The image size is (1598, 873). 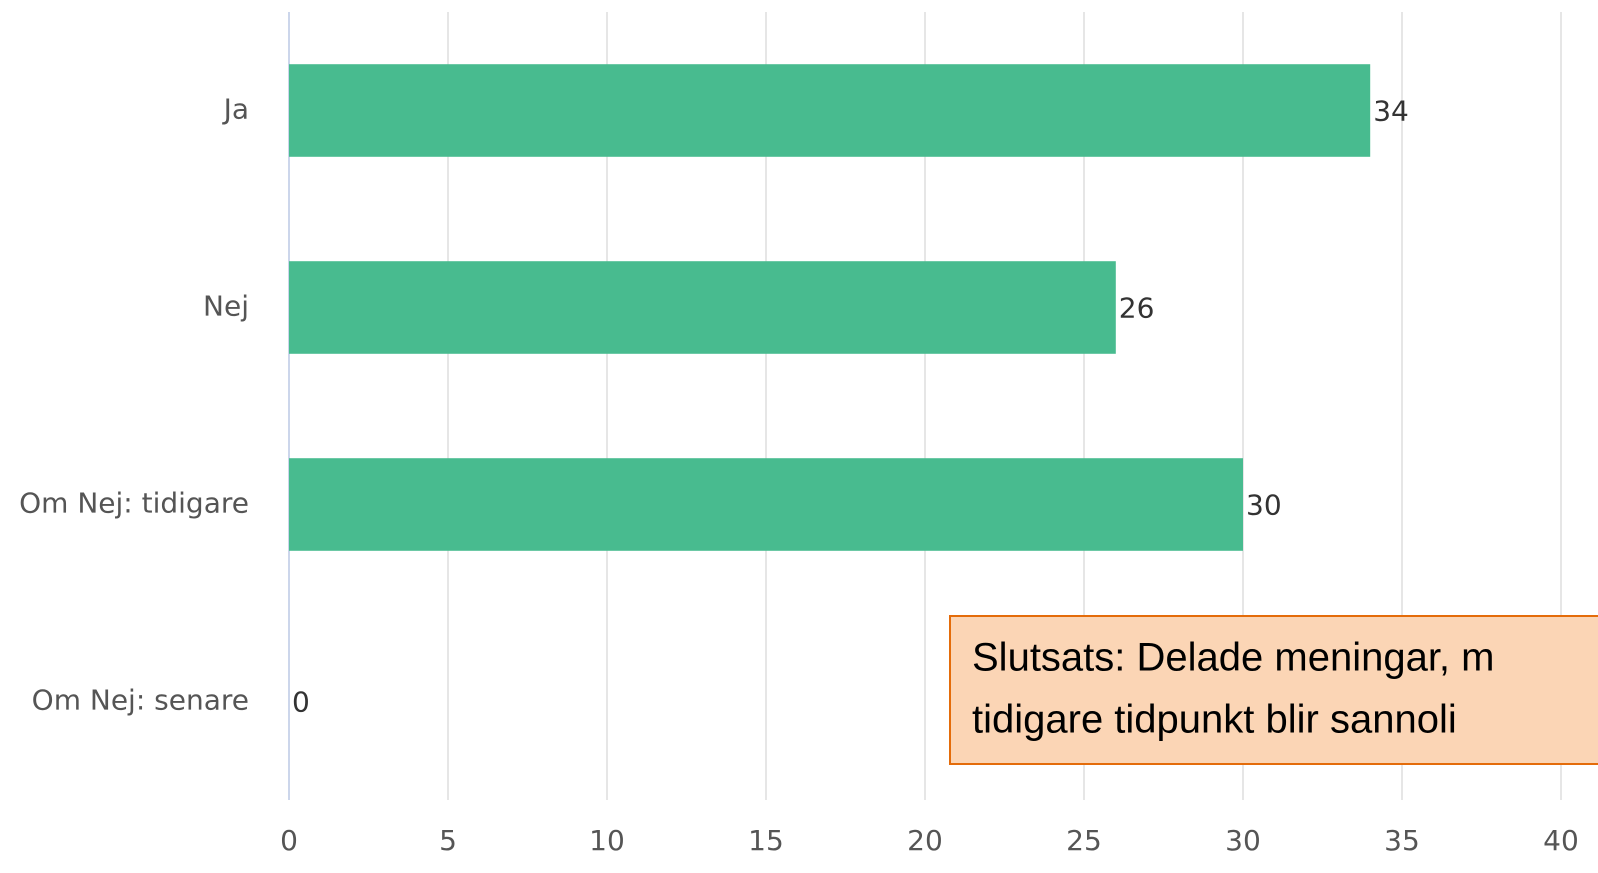 What do you see at coordinates (925, 840) in the screenshot?
I see `x-tick-label: 20` at bounding box center [925, 840].